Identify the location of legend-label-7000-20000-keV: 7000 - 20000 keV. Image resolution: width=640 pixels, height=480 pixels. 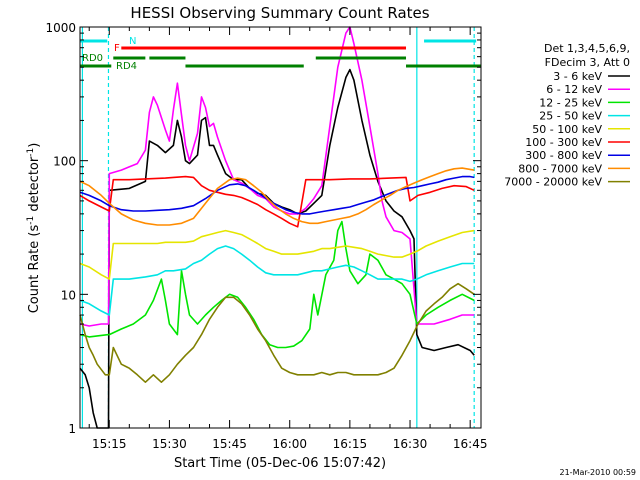
(553, 182).